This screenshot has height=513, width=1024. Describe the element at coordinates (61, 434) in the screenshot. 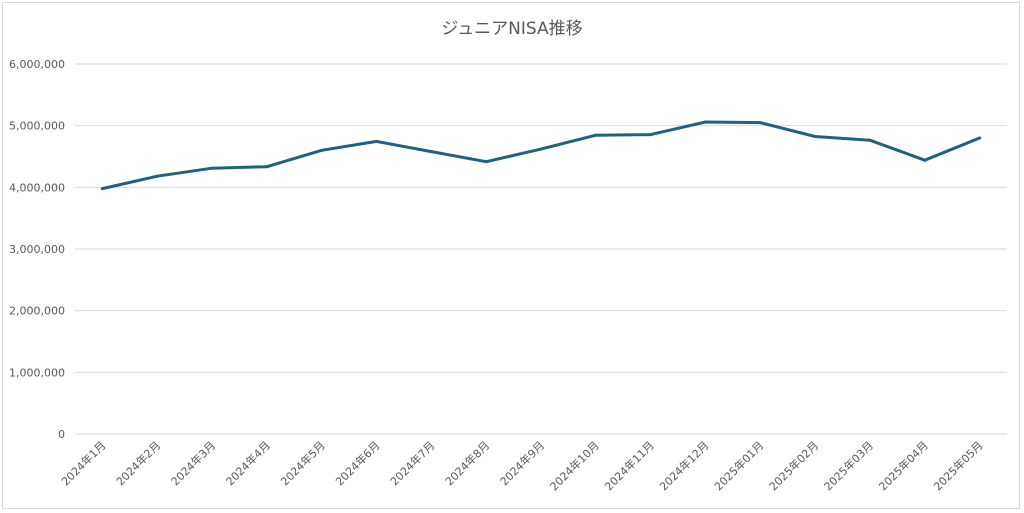

I see `y-tick-label: 0` at that location.